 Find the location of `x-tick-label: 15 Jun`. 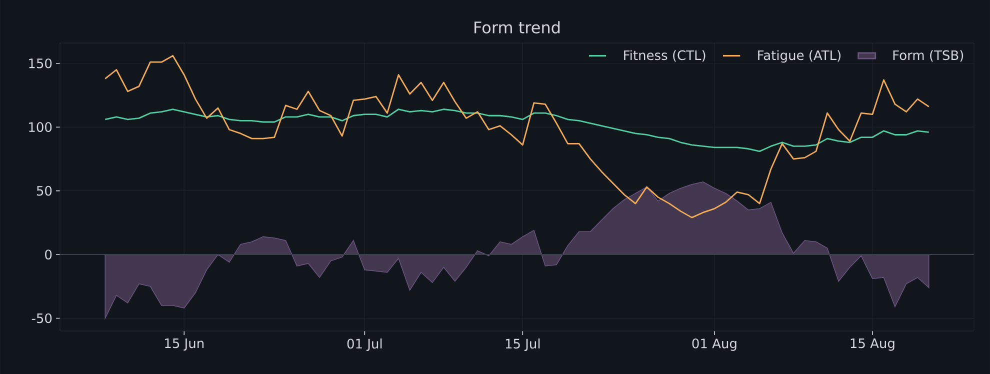

x-tick-label: 15 Jun is located at coordinates (184, 344).